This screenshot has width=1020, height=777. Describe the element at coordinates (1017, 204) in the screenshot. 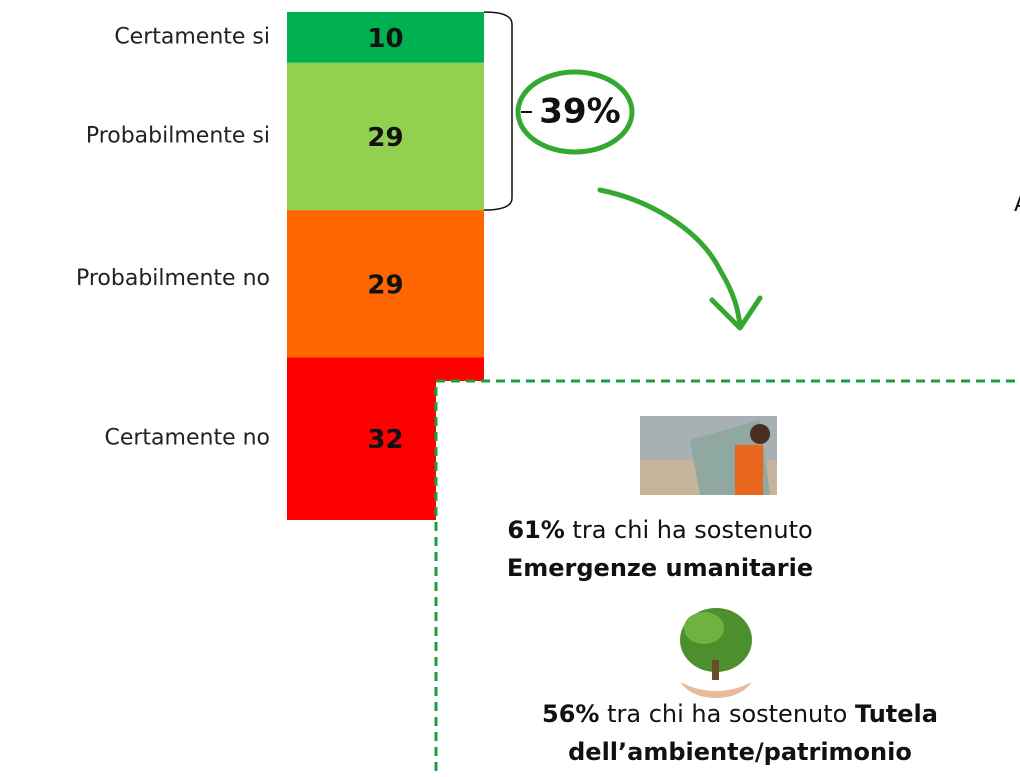

I see `edge-text: A` at that location.